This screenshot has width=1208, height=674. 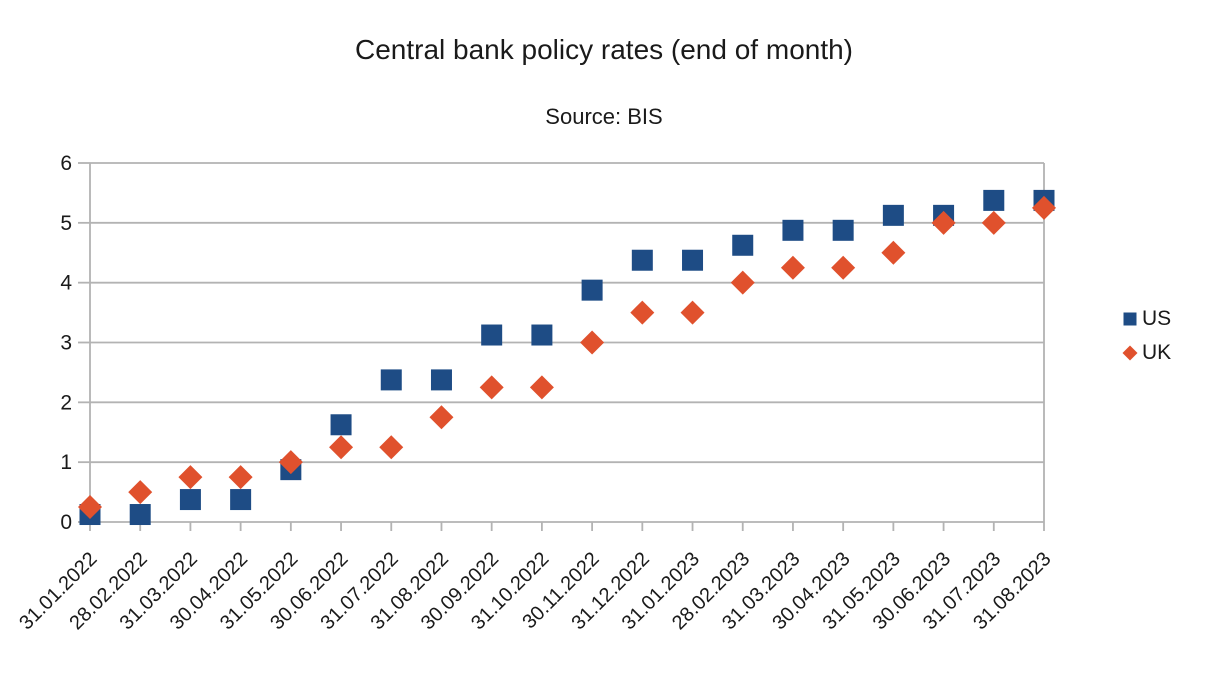 I want to click on chart-title: Central bank policy rates (end of month), so click(x=604, y=49).